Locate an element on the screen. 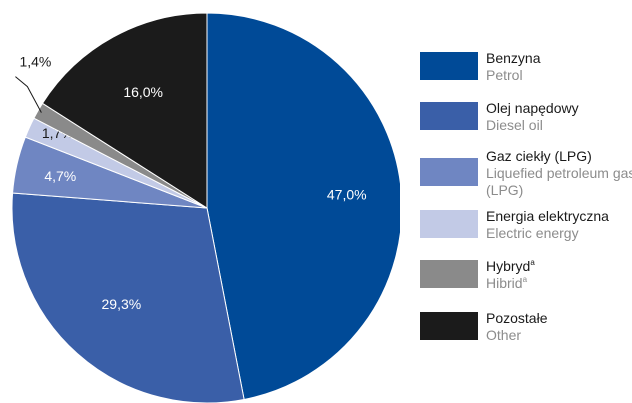  legend-label-pl: Gaz ciekły (LPG) is located at coordinates (539, 156).